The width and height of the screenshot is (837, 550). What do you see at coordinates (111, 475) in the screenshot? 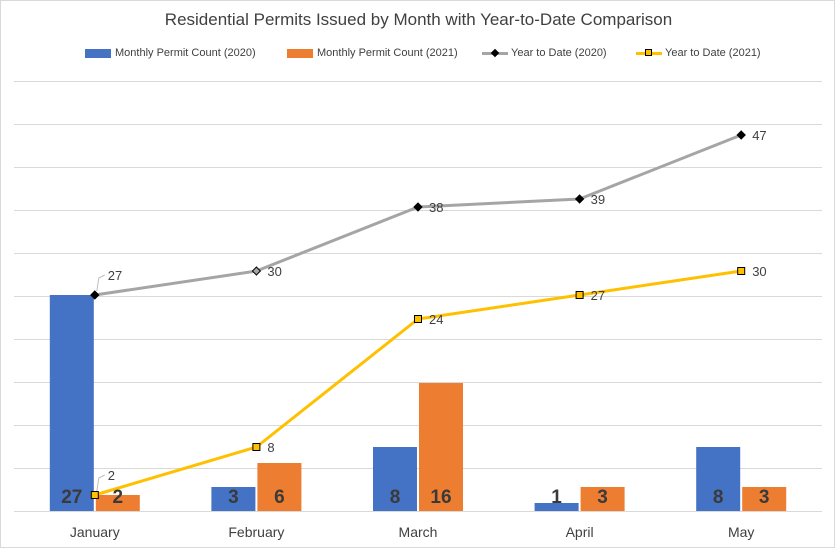
I see `line-value-label: 2` at bounding box center [111, 475].